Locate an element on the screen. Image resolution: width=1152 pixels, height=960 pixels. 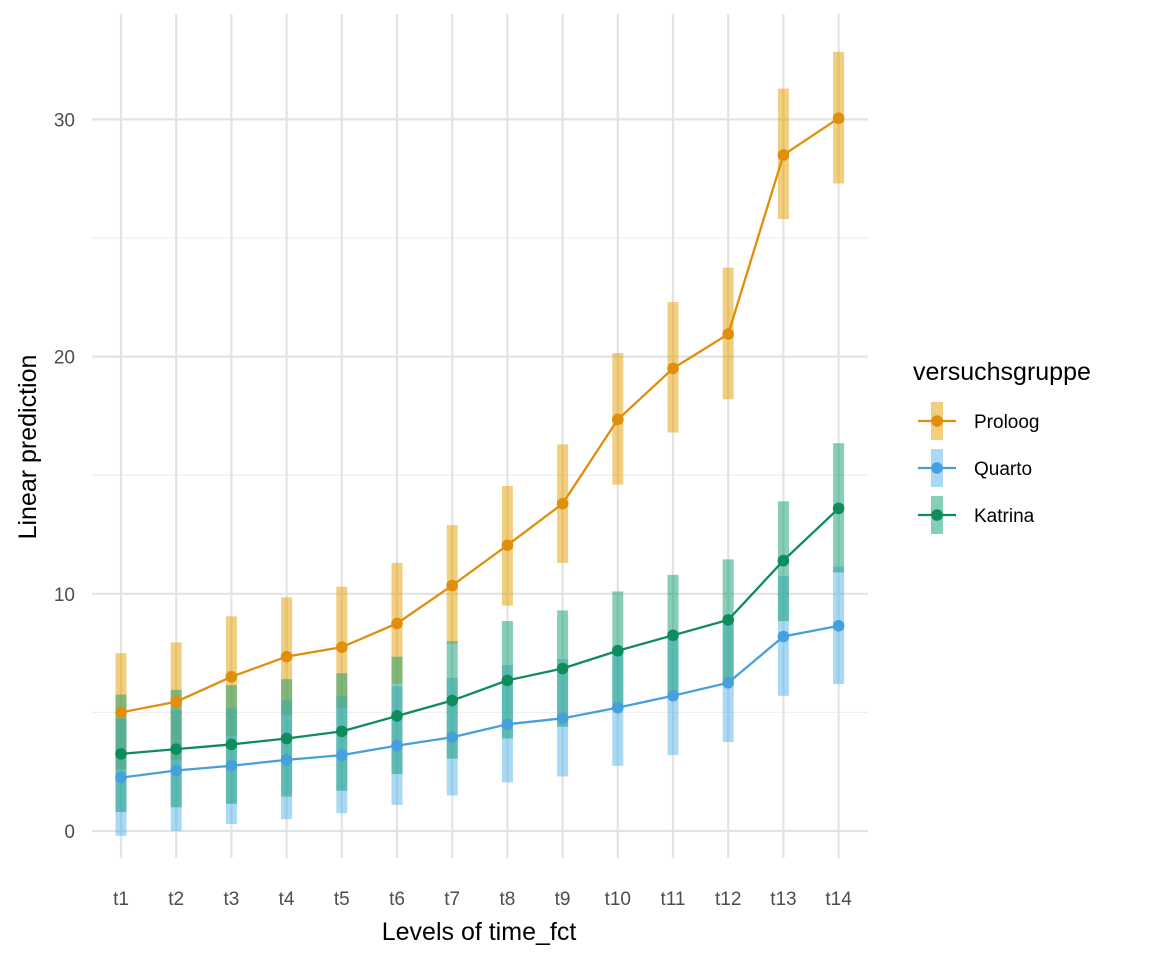
x-tick-label: t6 is located at coordinates (397, 899).